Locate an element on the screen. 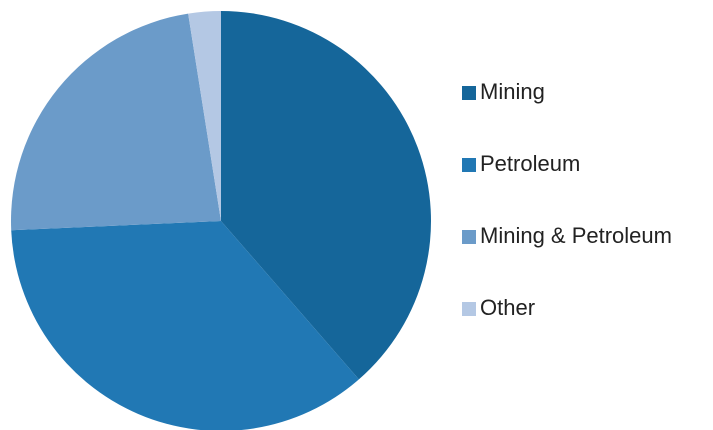 The image size is (713, 430). legend-label: Mining & Petroleum is located at coordinates (576, 235).